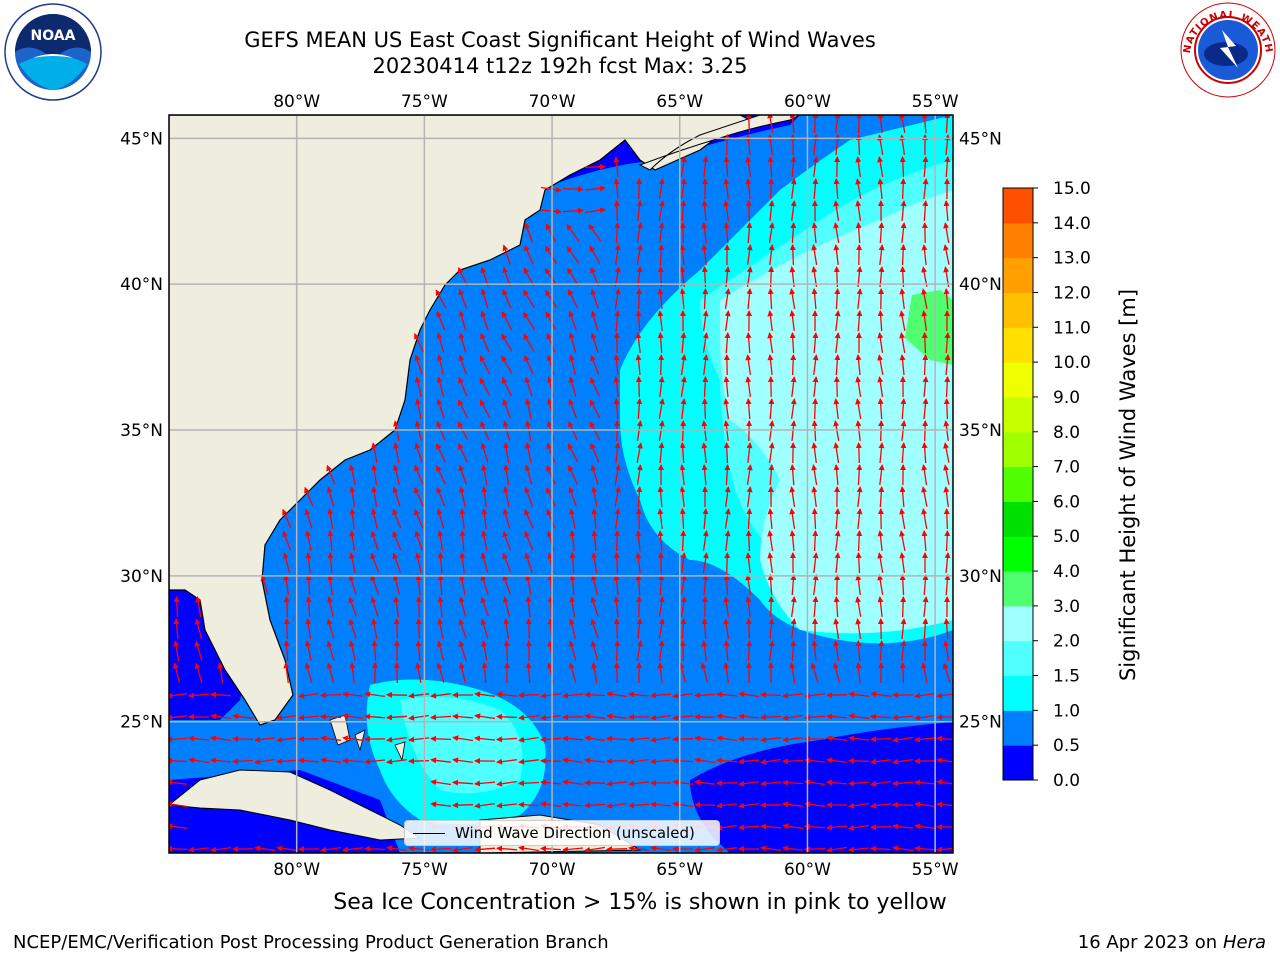 The width and height of the screenshot is (1280, 960). I want to click on colorbar-tick-label: 5.0, so click(1066, 537).